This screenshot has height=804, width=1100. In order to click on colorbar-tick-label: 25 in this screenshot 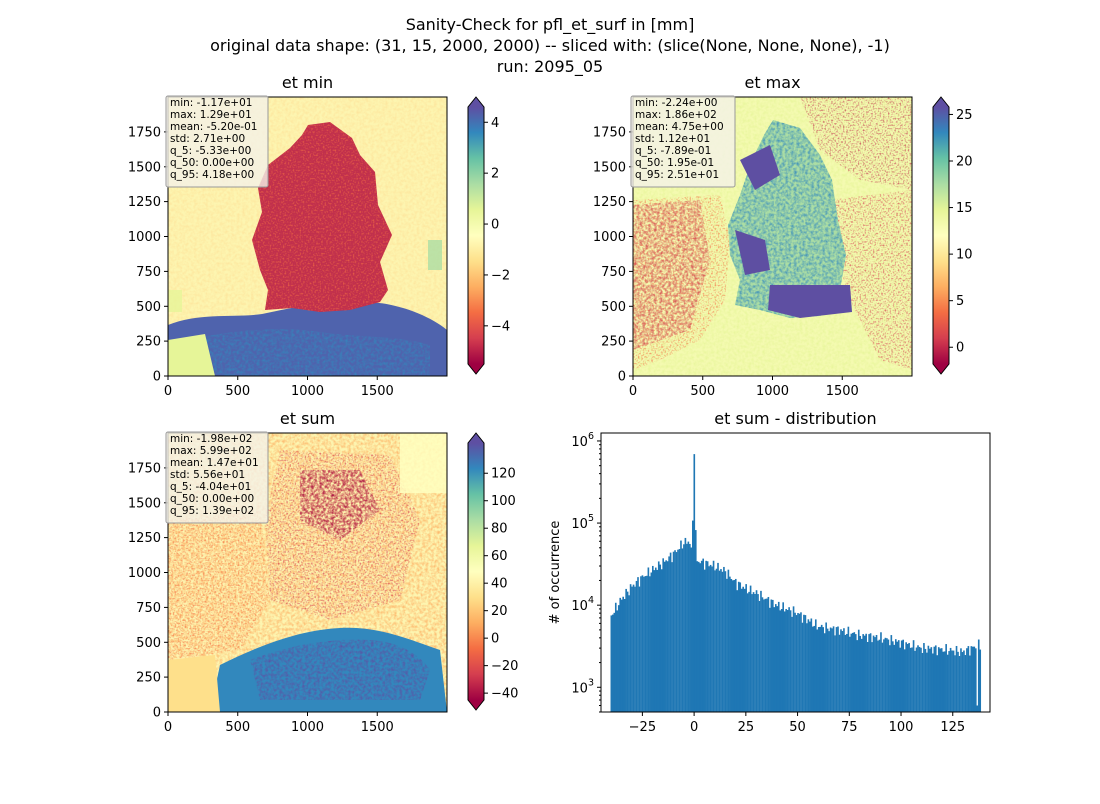, I will do `click(964, 115)`.